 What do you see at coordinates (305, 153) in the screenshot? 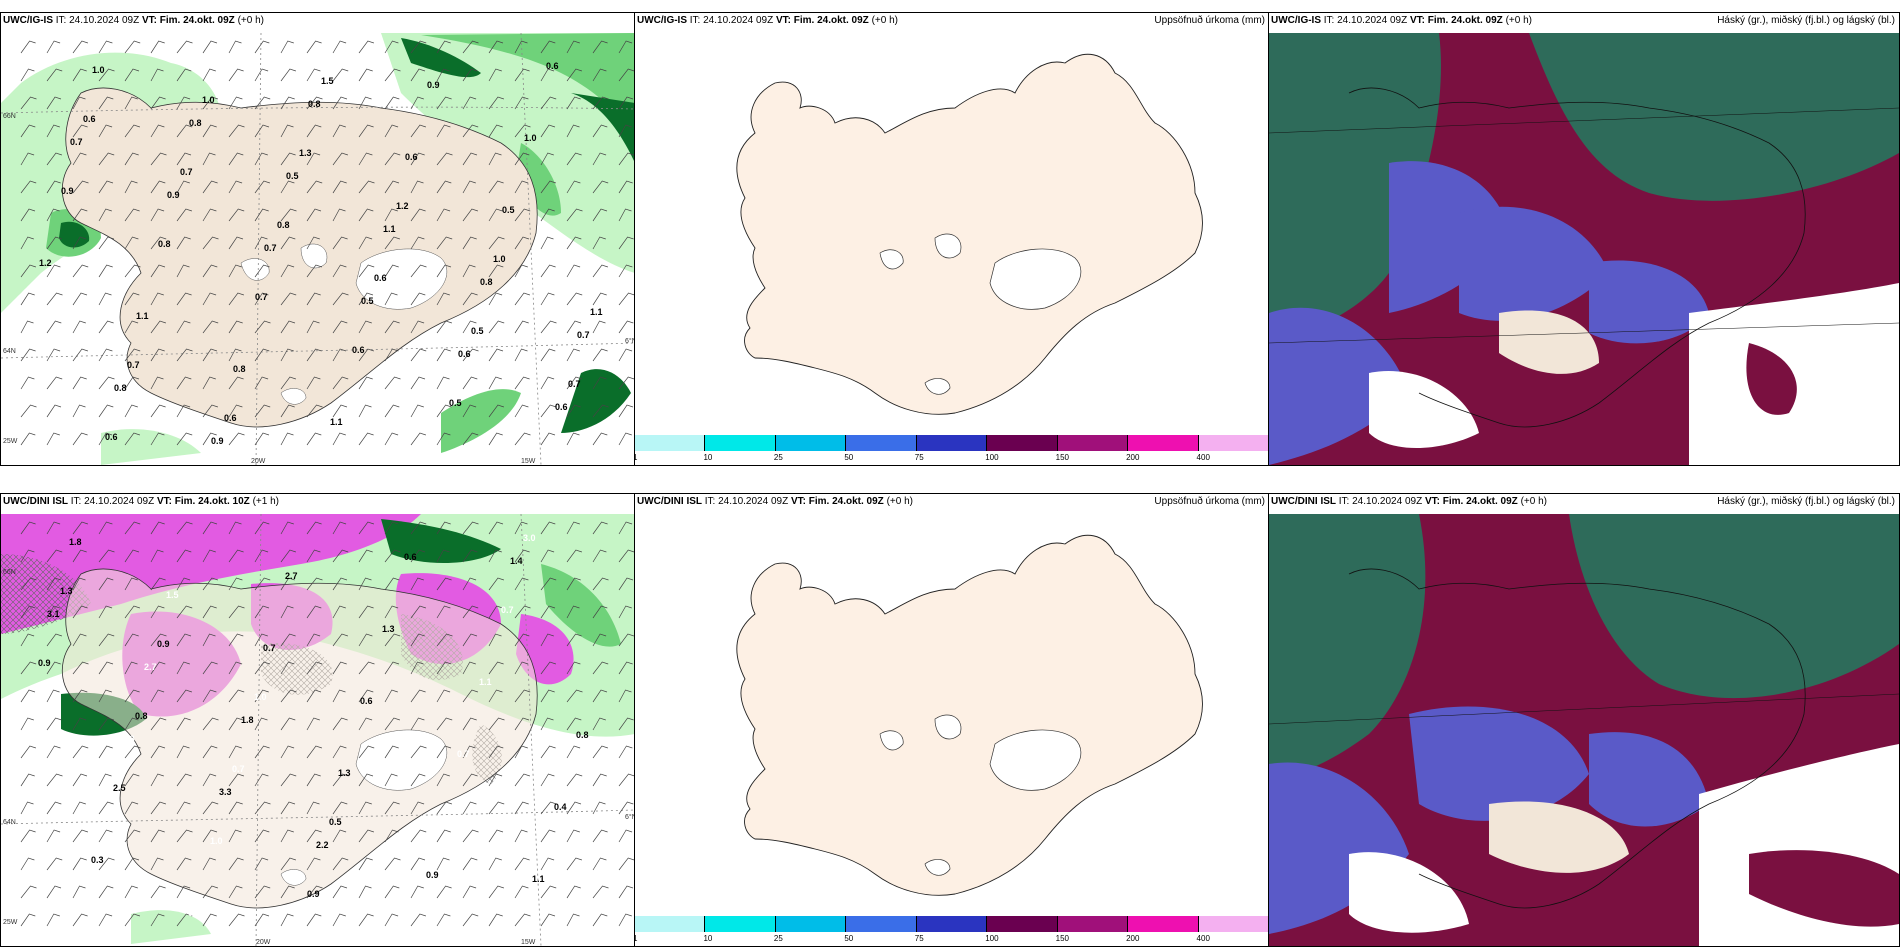
I see `precip-value-label: 1.3` at bounding box center [305, 153].